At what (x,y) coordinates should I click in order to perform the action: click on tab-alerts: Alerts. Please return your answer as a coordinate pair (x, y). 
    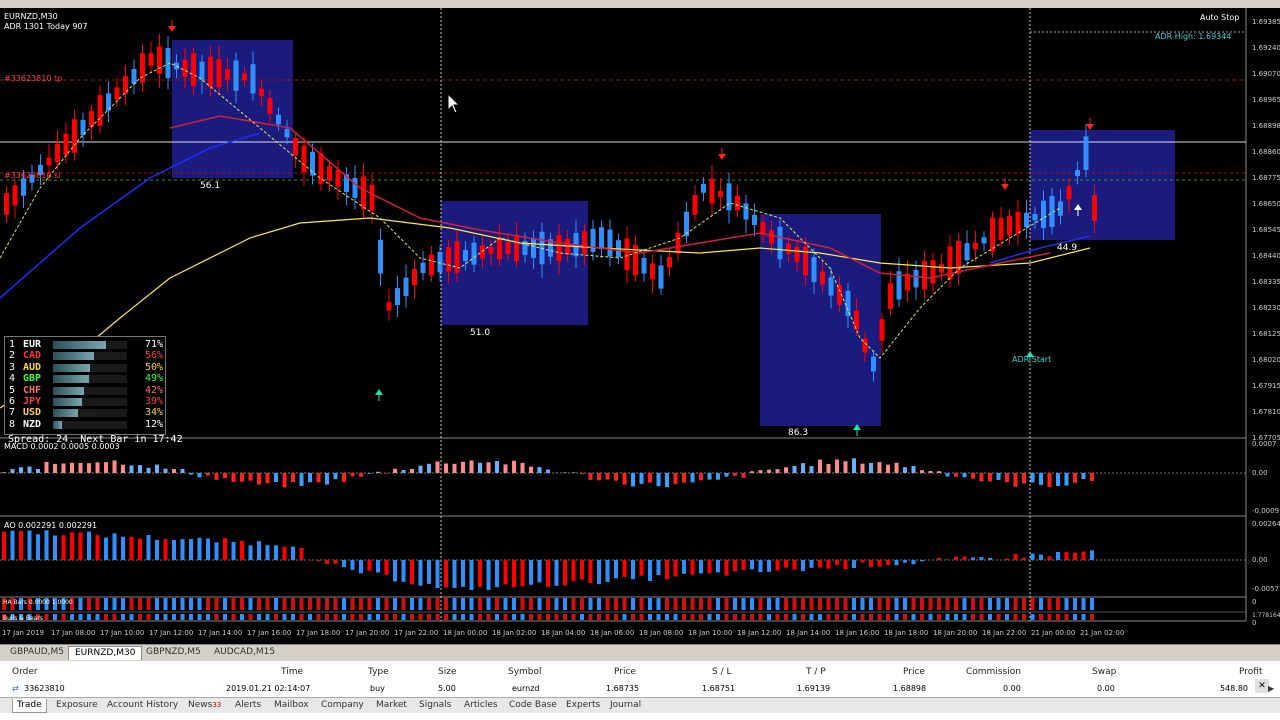
    Looking at the image, I should click on (248, 705).